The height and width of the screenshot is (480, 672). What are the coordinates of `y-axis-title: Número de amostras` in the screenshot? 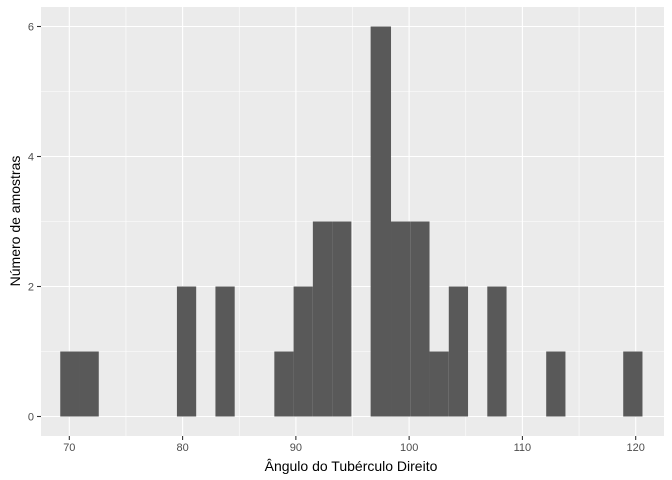 It's located at (15, 221).